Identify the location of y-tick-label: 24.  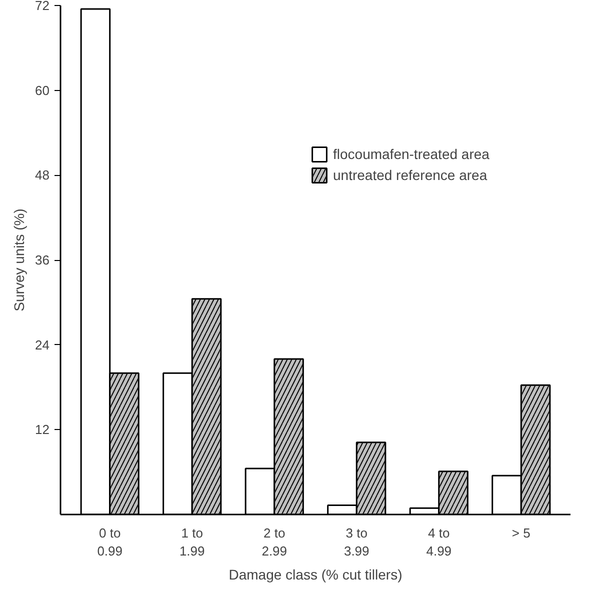
(42, 344).